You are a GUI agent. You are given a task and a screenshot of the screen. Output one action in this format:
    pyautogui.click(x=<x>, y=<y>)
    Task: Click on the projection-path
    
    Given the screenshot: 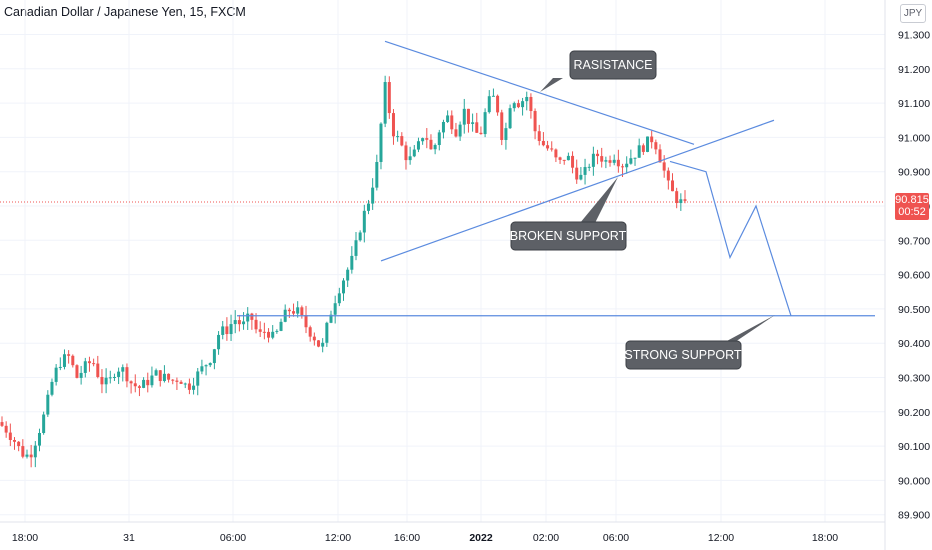 What is the action you would take?
    pyautogui.click(x=730, y=238)
    